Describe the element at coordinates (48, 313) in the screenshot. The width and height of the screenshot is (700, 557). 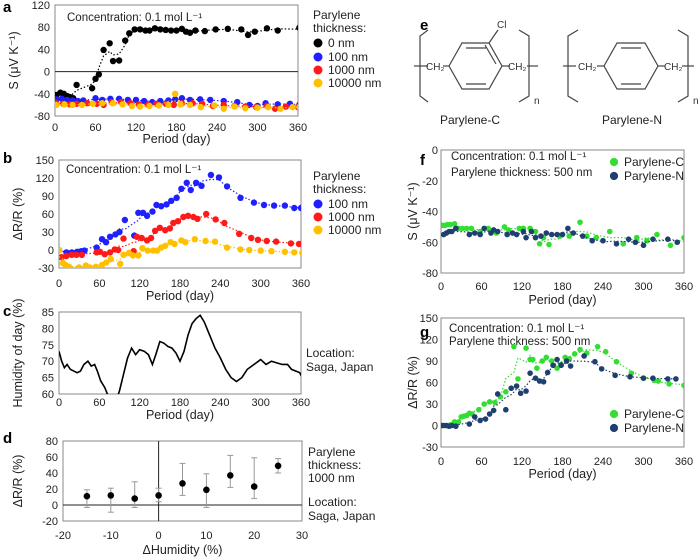
I see `y-tick-label: 85` at that location.